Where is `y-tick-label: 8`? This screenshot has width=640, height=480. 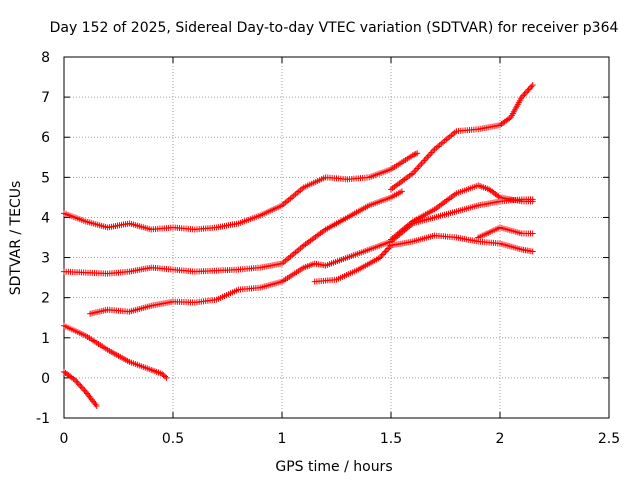 y-tick-label: 8 is located at coordinates (45, 58).